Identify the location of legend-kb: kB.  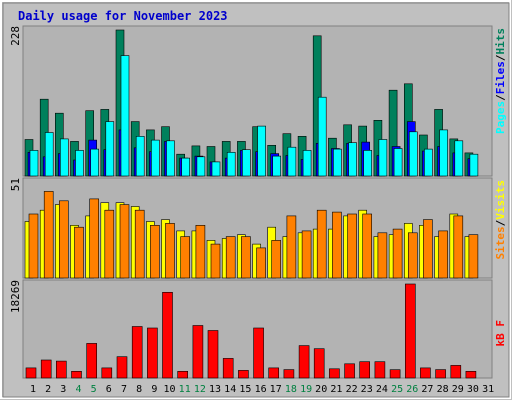
(500, 340).